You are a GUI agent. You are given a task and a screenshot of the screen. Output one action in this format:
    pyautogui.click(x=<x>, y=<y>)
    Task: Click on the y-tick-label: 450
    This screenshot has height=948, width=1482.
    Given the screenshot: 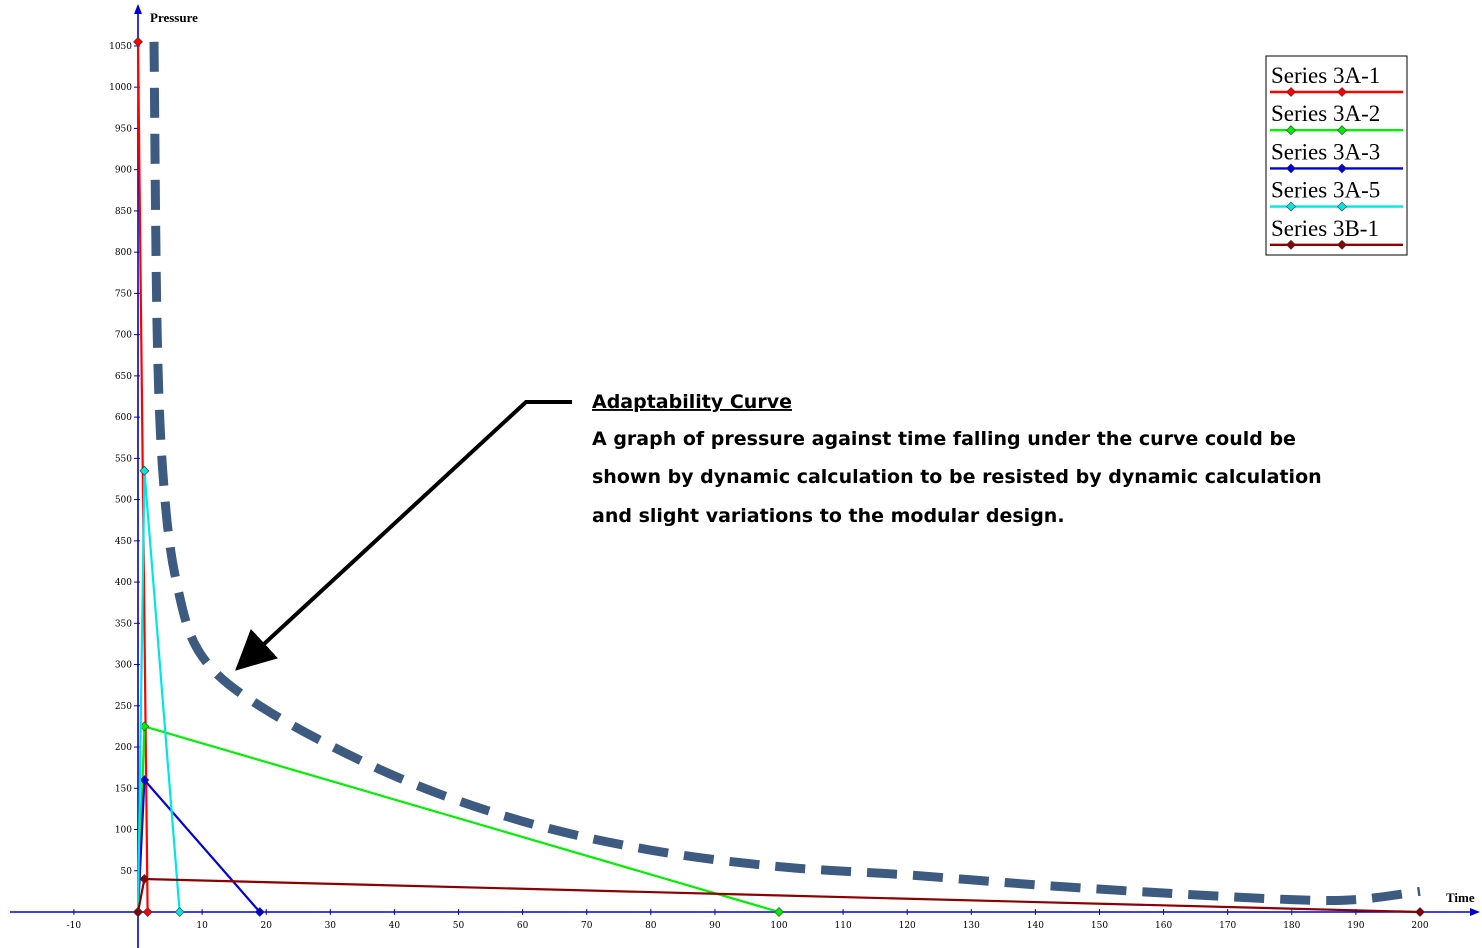 What is the action you would take?
    pyautogui.click(x=123, y=542)
    